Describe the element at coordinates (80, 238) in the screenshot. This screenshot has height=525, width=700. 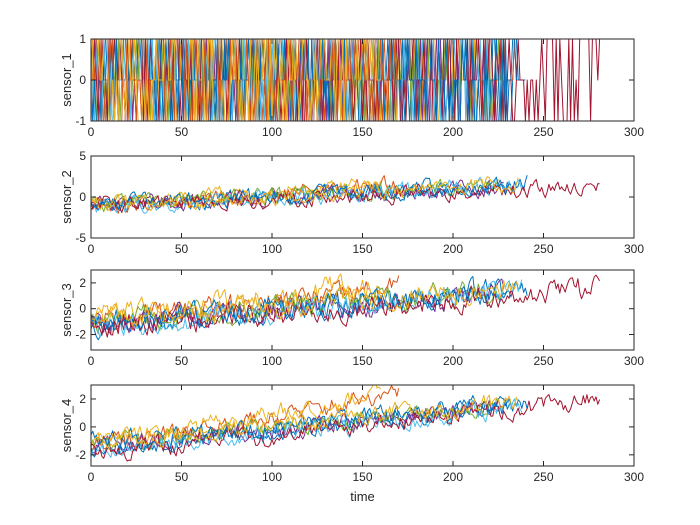
I see `y-tick-label: -5` at that location.